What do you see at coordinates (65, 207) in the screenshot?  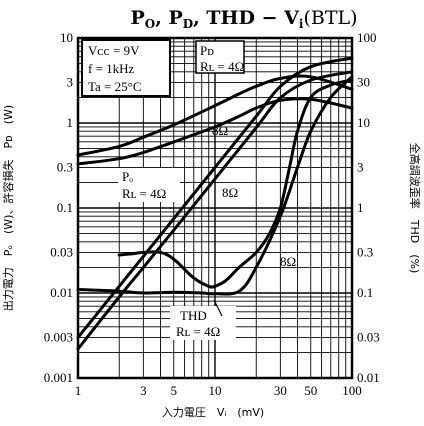 I see `y-left-tick-label: 0.1` at bounding box center [65, 207].